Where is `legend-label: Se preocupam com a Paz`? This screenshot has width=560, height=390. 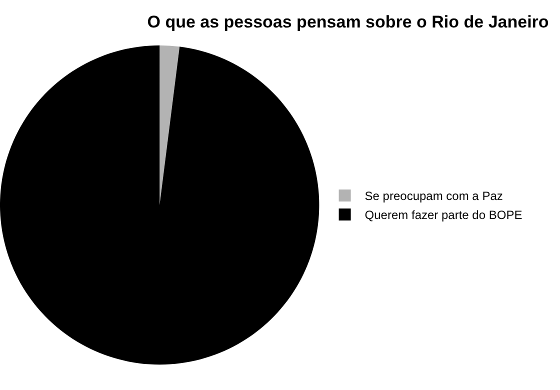 legend-label: Se preocupam com a Paz is located at coordinates (433, 196).